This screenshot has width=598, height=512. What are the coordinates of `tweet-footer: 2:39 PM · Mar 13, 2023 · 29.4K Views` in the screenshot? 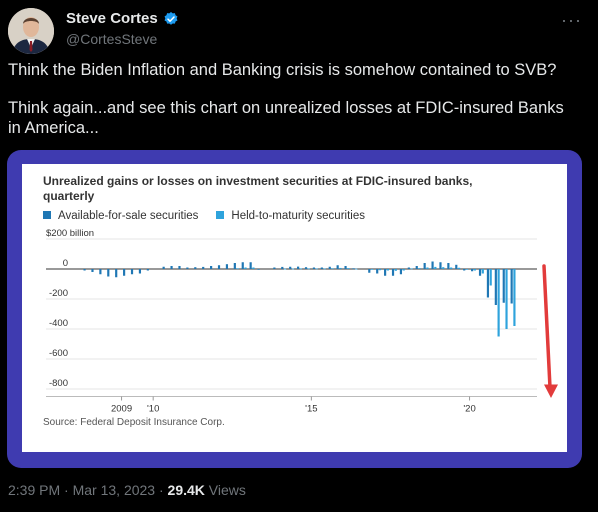 It's located at (127, 490).